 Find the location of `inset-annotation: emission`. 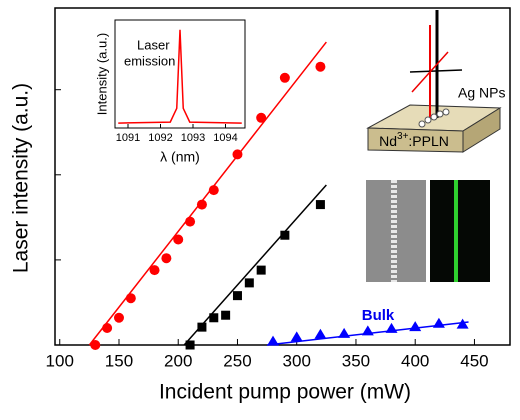

inset-annotation: emission is located at coordinates (149, 60).